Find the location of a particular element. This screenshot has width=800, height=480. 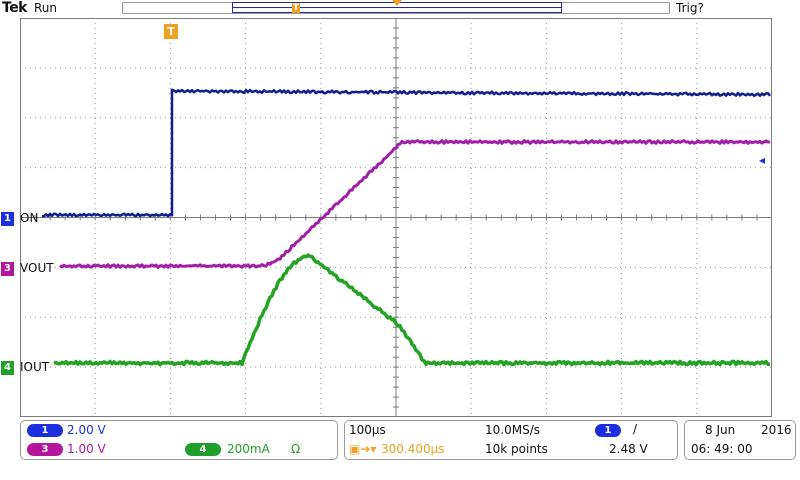

ch4-ground-marker: 4 is located at coordinates (7, 368).